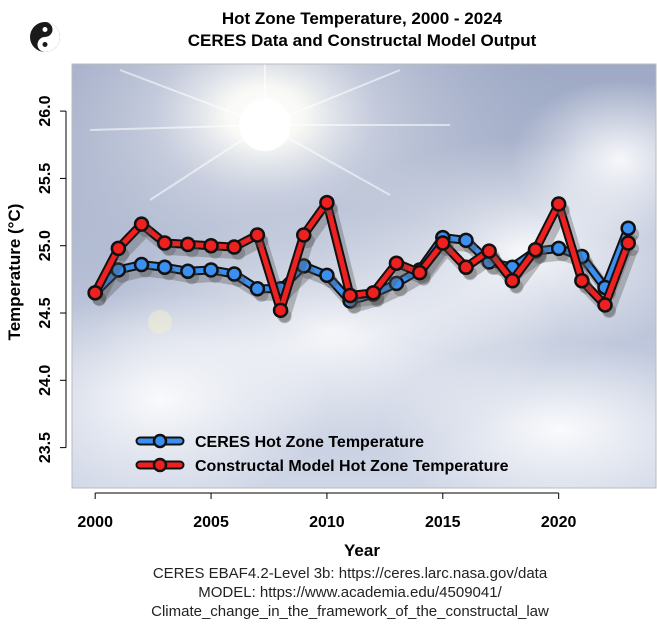 Image resolution: width=657 pixels, height=626 pixels. I want to click on x-tick-label: 2015, so click(443, 522).